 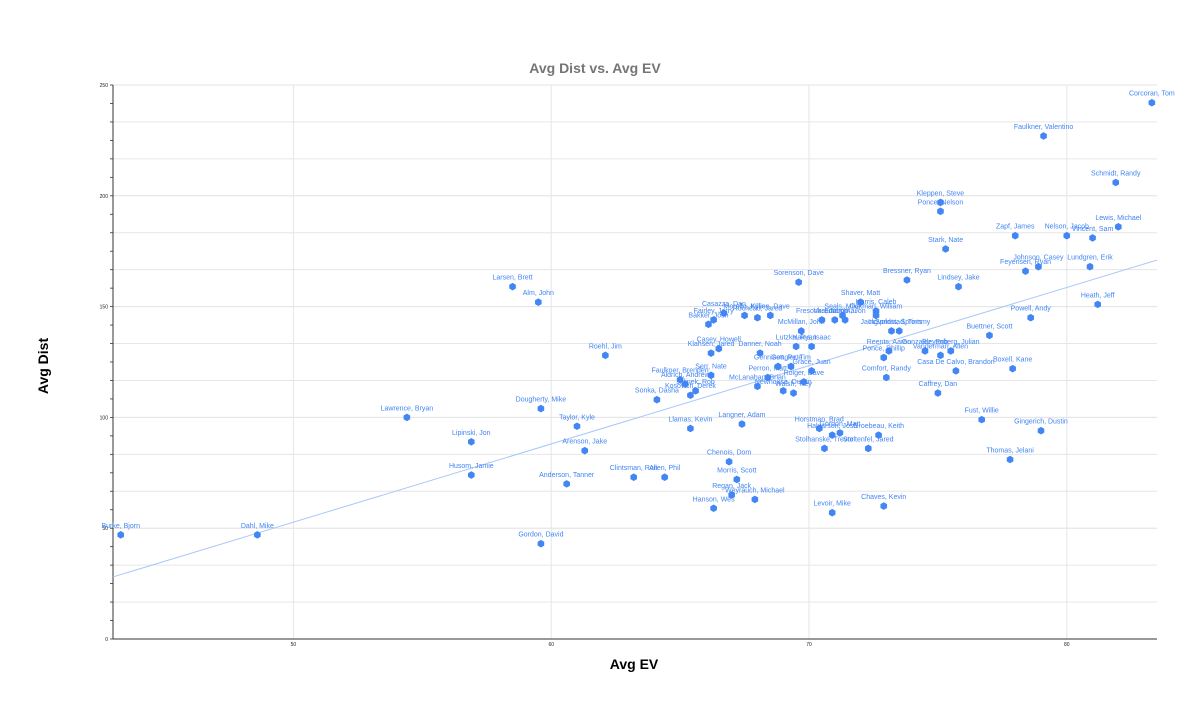 I want to click on data-point-label: Harris, Caleb, so click(x=876, y=302).